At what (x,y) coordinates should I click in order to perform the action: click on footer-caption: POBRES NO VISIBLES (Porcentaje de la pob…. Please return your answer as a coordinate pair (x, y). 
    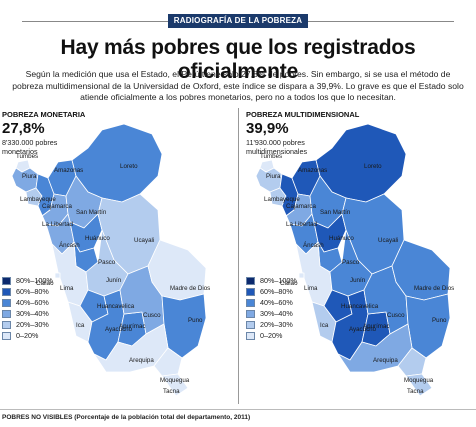
    Looking at the image, I should click on (126, 417).